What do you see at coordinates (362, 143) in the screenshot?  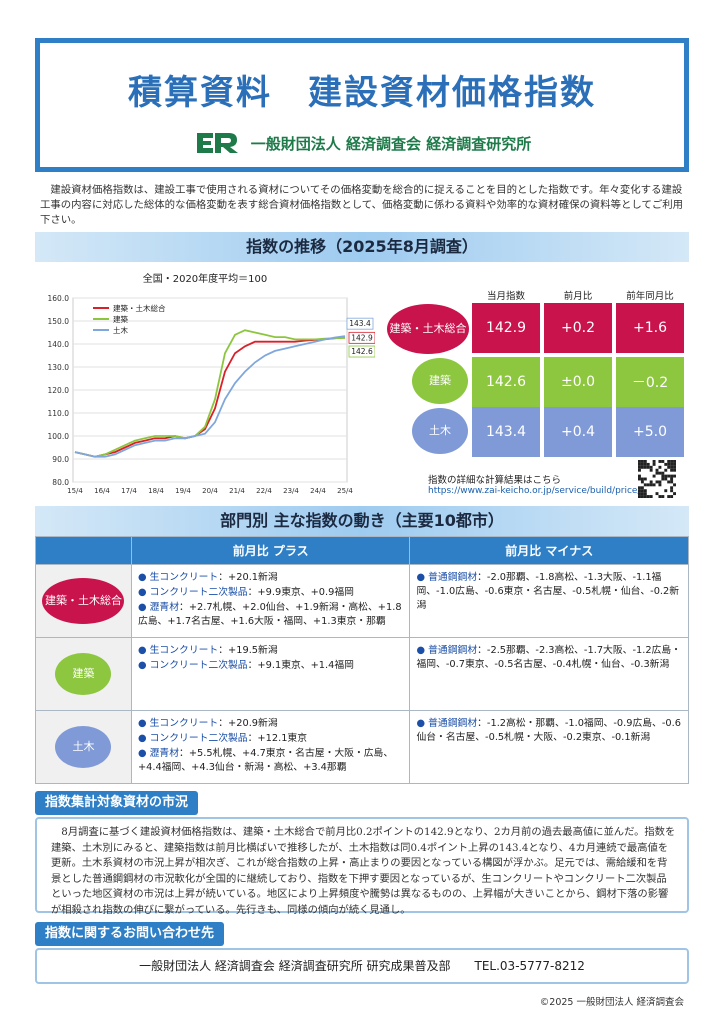 I see `org-line: 一般財団法人 経済調査会 経済調査研究所` at bounding box center [362, 143].